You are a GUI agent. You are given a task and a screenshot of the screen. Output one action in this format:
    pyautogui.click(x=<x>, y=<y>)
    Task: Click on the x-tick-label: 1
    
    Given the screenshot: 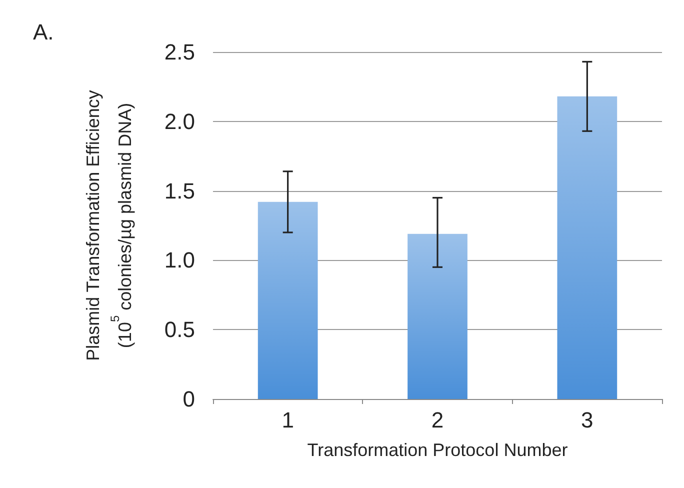 What is the action you would take?
    pyautogui.click(x=288, y=420)
    